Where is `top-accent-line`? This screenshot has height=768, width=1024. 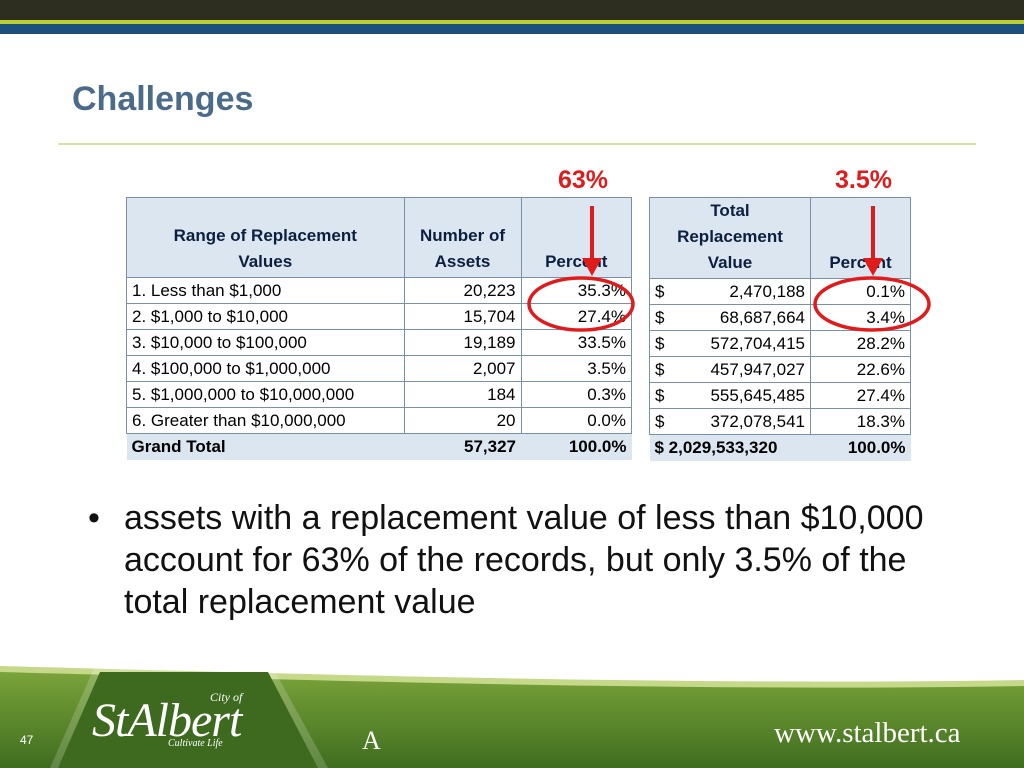 top-accent-line is located at coordinates (512, 22).